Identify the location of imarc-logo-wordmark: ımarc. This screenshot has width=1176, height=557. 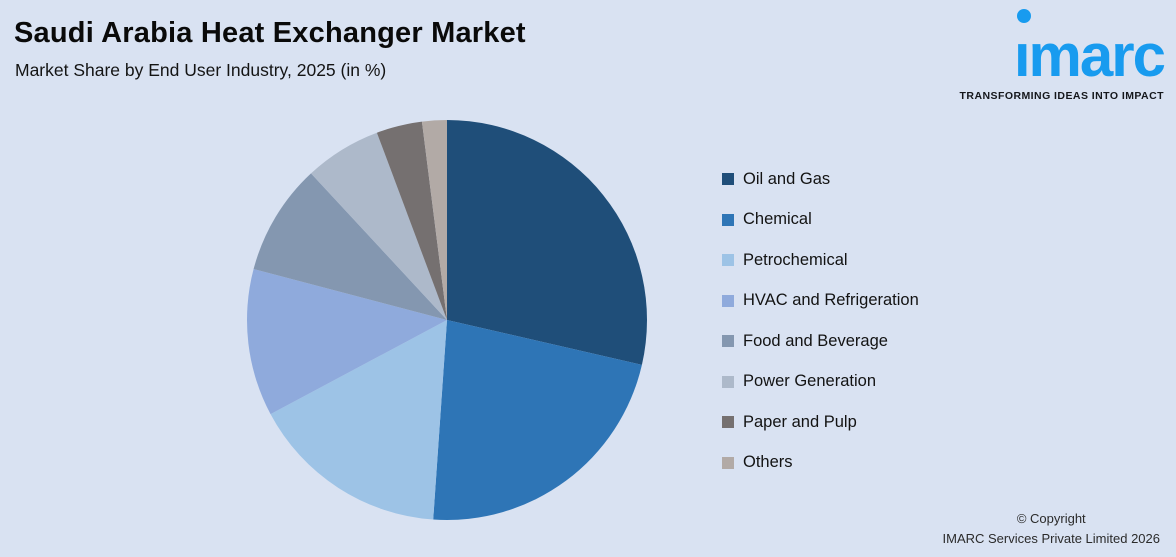
(1089, 47).